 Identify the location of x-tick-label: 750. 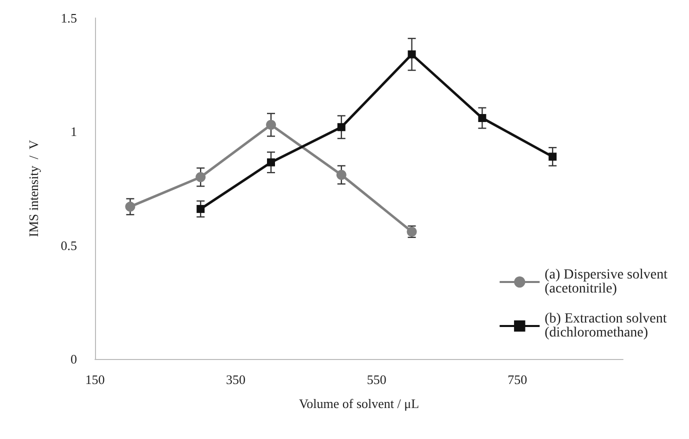
(518, 379).